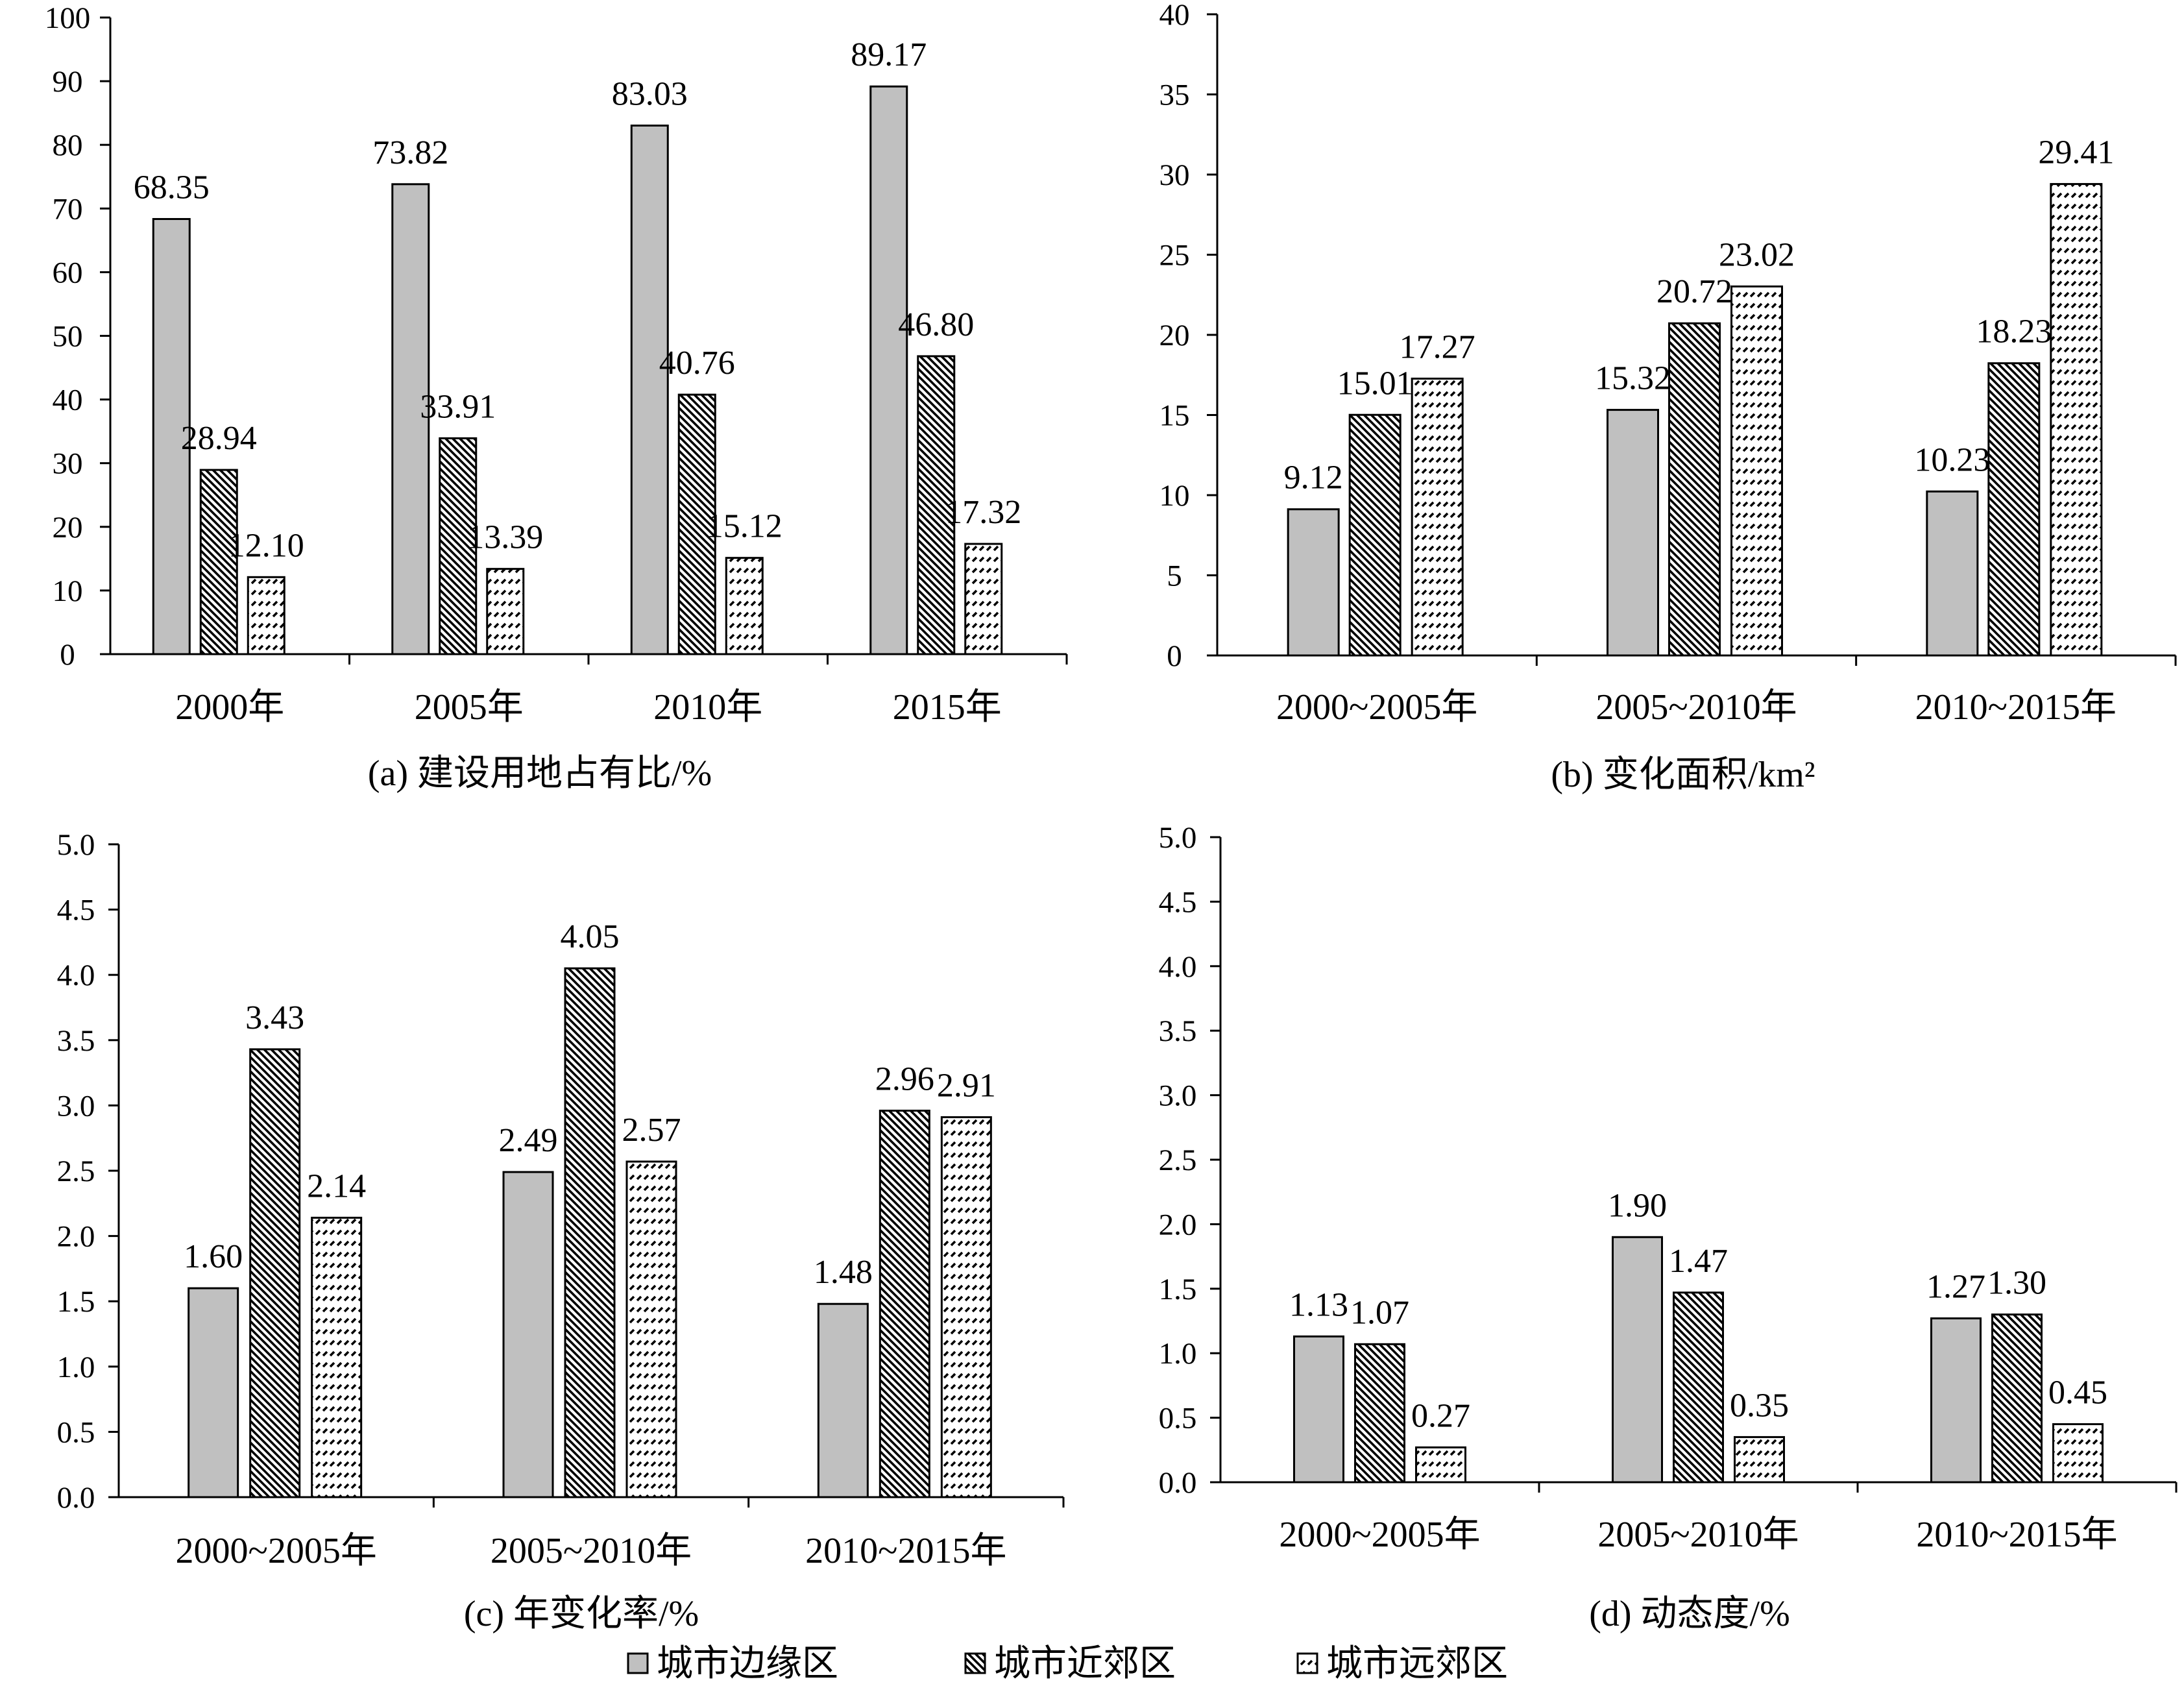 The image size is (2184, 1686). What do you see at coordinates (469, 707) in the screenshot?
I see `x-category-label: 2005年` at bounding box center [469, 707].